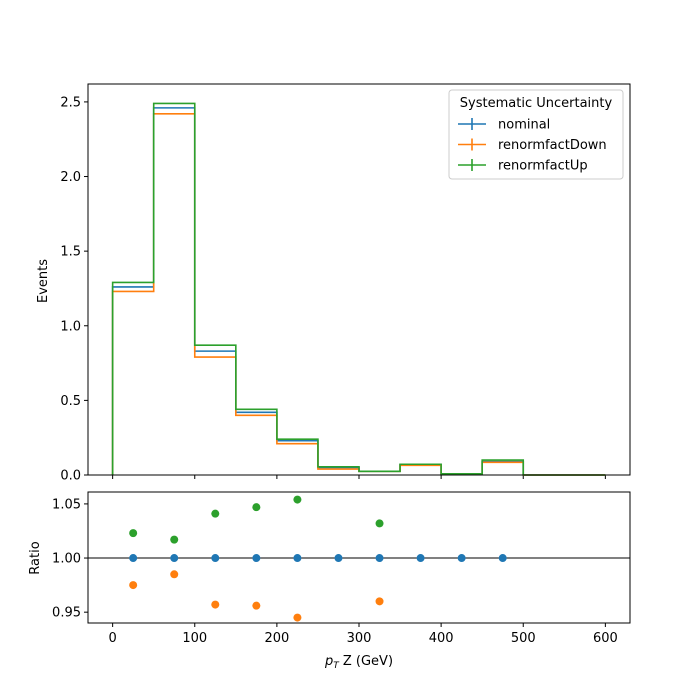 The image size is (700, 700). Describe the element at coordinates (194, 638) in the screenshot. I see `x-tick-label: 100` at that location.